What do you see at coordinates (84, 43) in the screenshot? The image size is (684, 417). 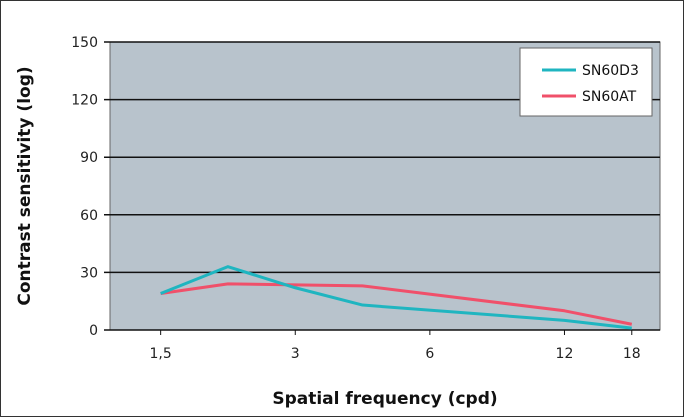 I see `y-tick-label: 150` at bounding box center [84, 43].